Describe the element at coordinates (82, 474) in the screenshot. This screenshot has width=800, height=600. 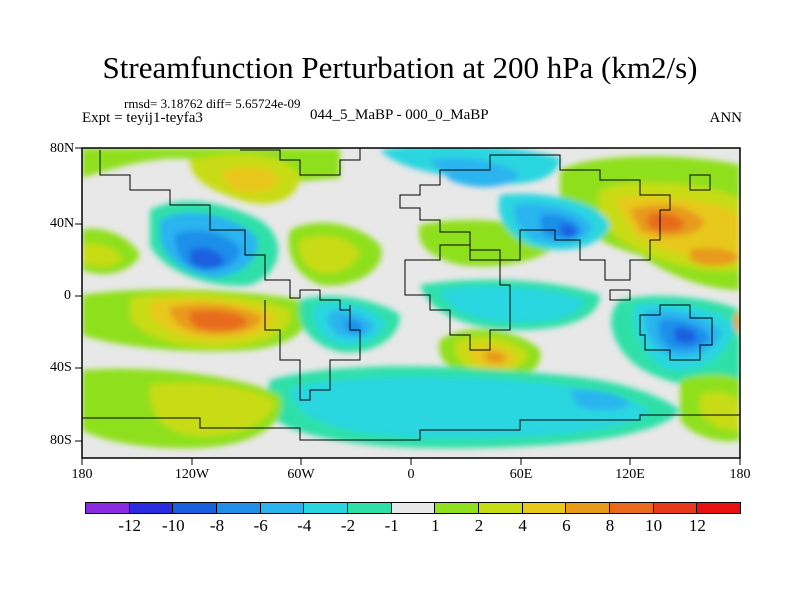
I see `lon-label-180w: 180` at that location.